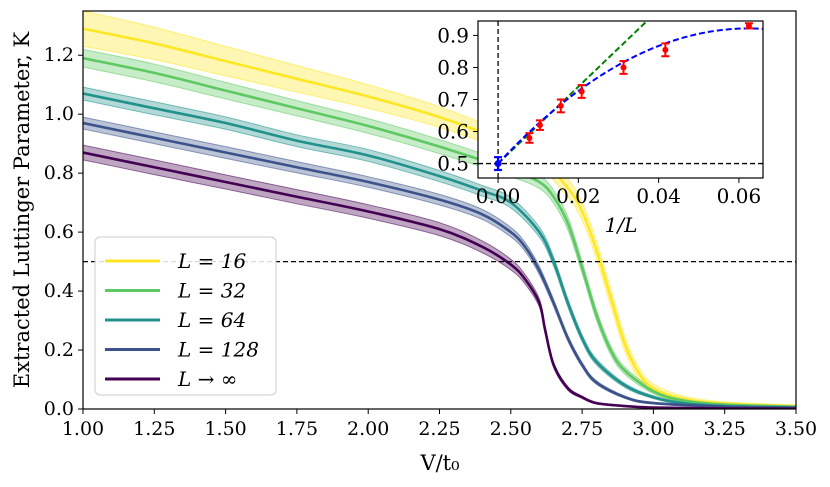 The width and height of the screenshot is (830, 487). Describe the element at coordinates (297, 429) in the screenshot. I see `x-tick-label: 1.75` at that location.